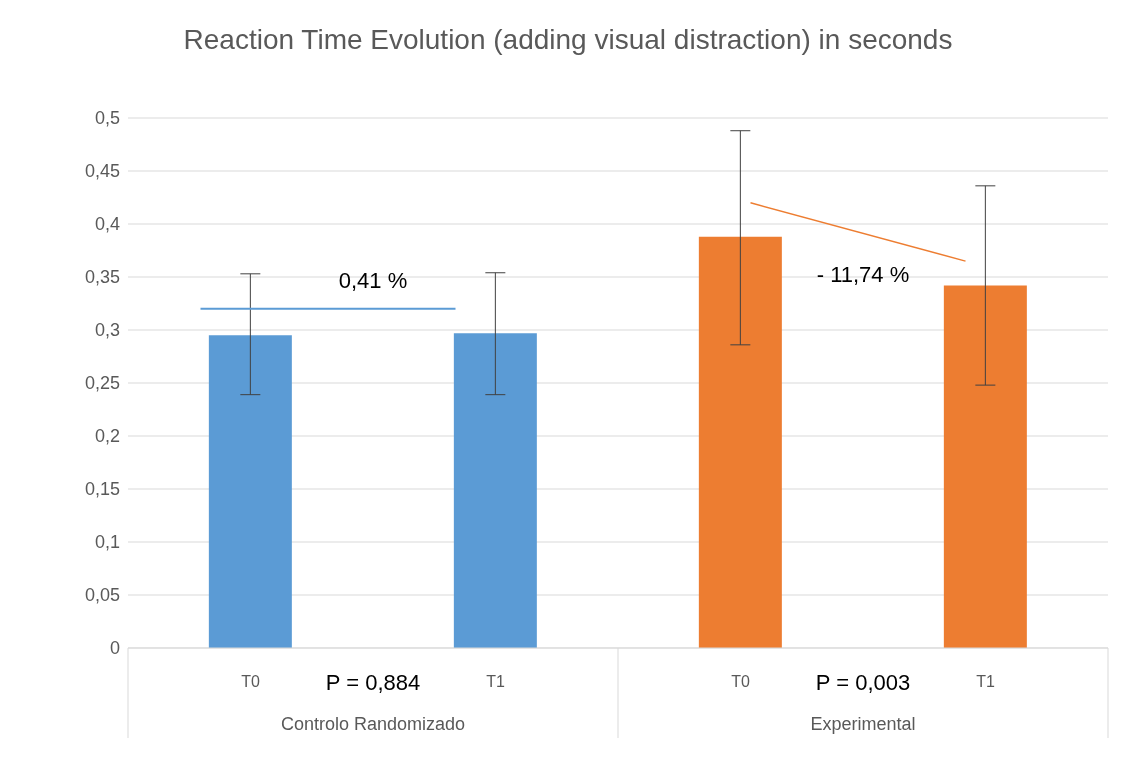 This screenshot has width=1138, height=760. What do you see at coordinates (102, 383) in the screenshot?
I see `y-tick-label: 0,25` at bounding box center [102, 383].